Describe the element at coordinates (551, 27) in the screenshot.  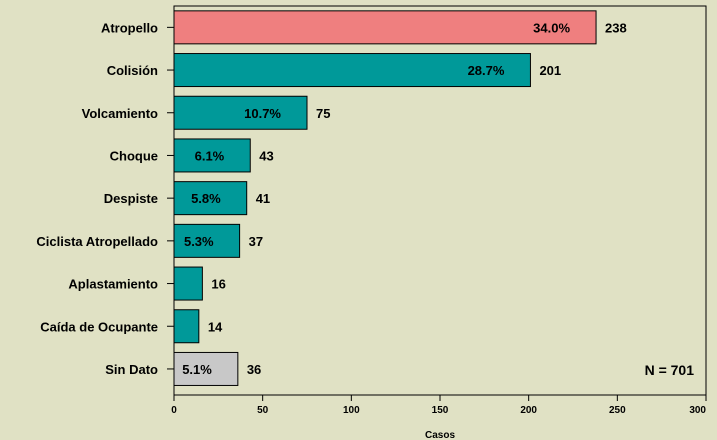
I see `percent-label: 34.0%` at that location.